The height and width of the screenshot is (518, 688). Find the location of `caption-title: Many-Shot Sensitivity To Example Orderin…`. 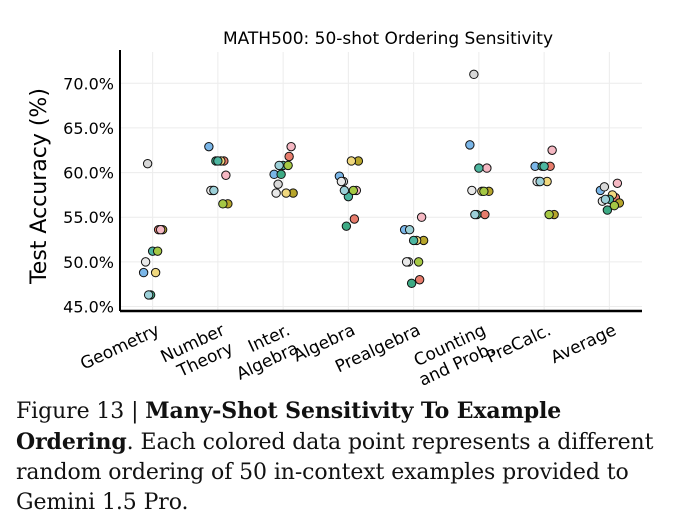

caption-title: Many-Shot Sensitivity To Example Orderin… is located at coordinates (289, 426).